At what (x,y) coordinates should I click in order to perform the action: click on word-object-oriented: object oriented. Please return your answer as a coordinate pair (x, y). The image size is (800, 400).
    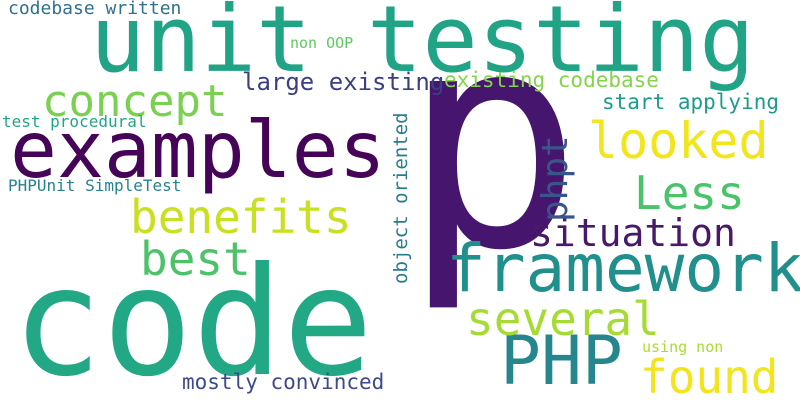
    Looking at the image, I should click on (401, 198).